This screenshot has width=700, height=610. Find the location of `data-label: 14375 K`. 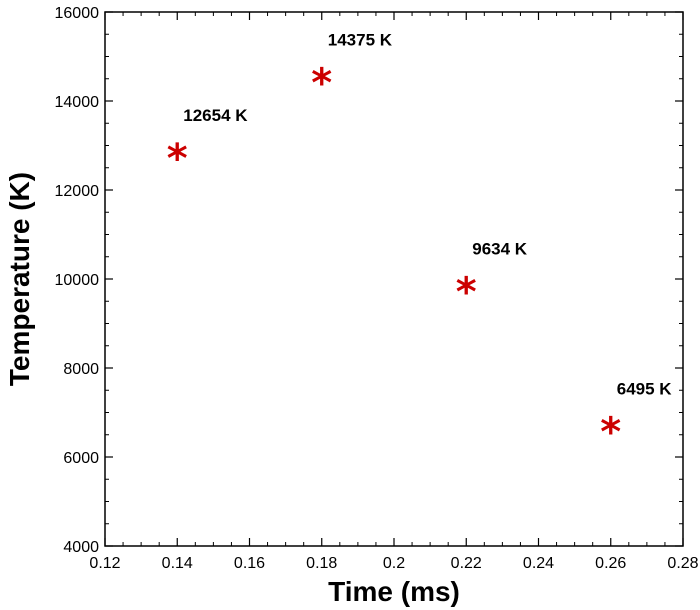

data-label: 14375 K is located at coordinates (360, 39).